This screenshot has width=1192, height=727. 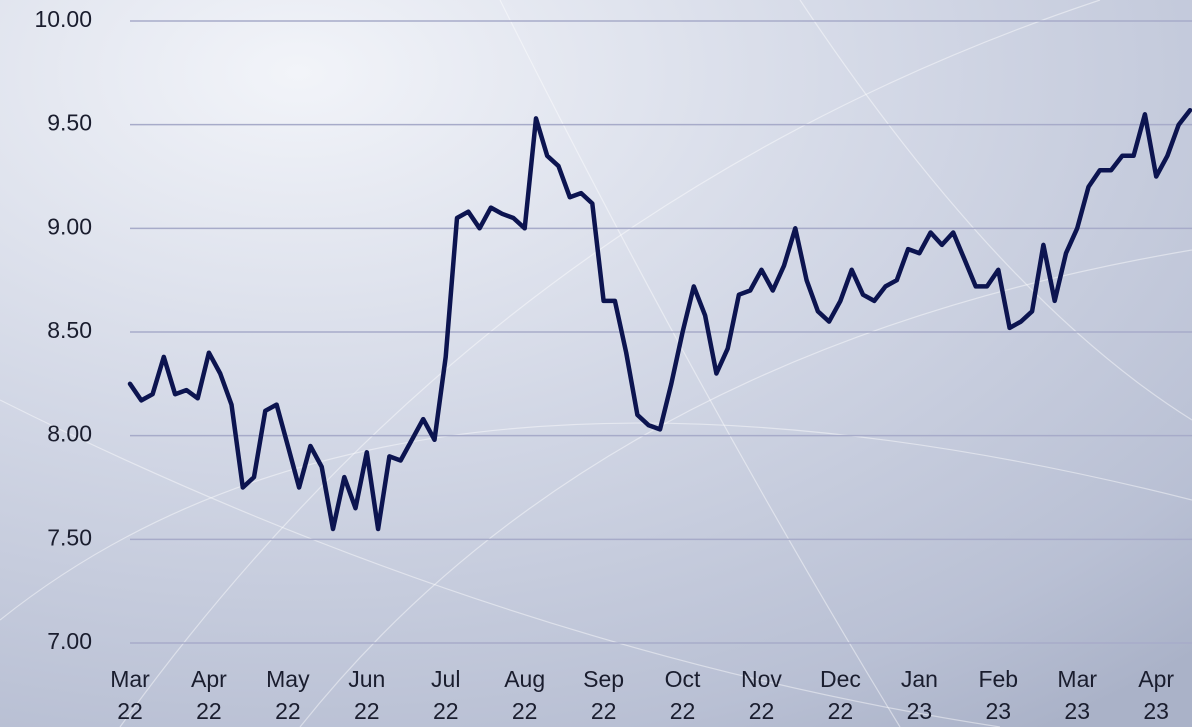 I want to click on x-tick-label-line: Nov, so click(x=761, y=679).